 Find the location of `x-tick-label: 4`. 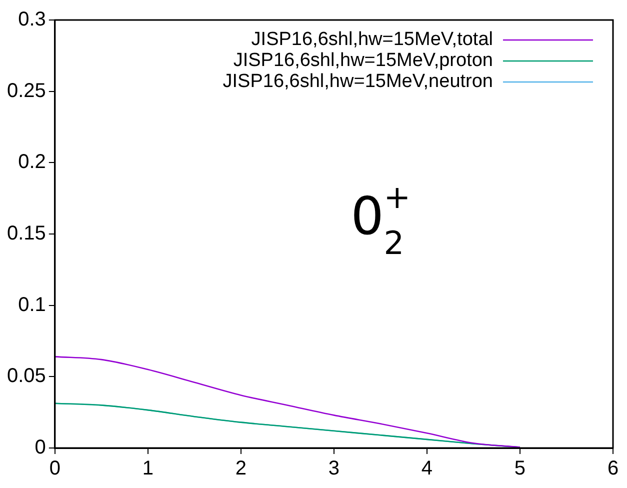

x-tick-label: 4 is located at coordinates (427, 469).